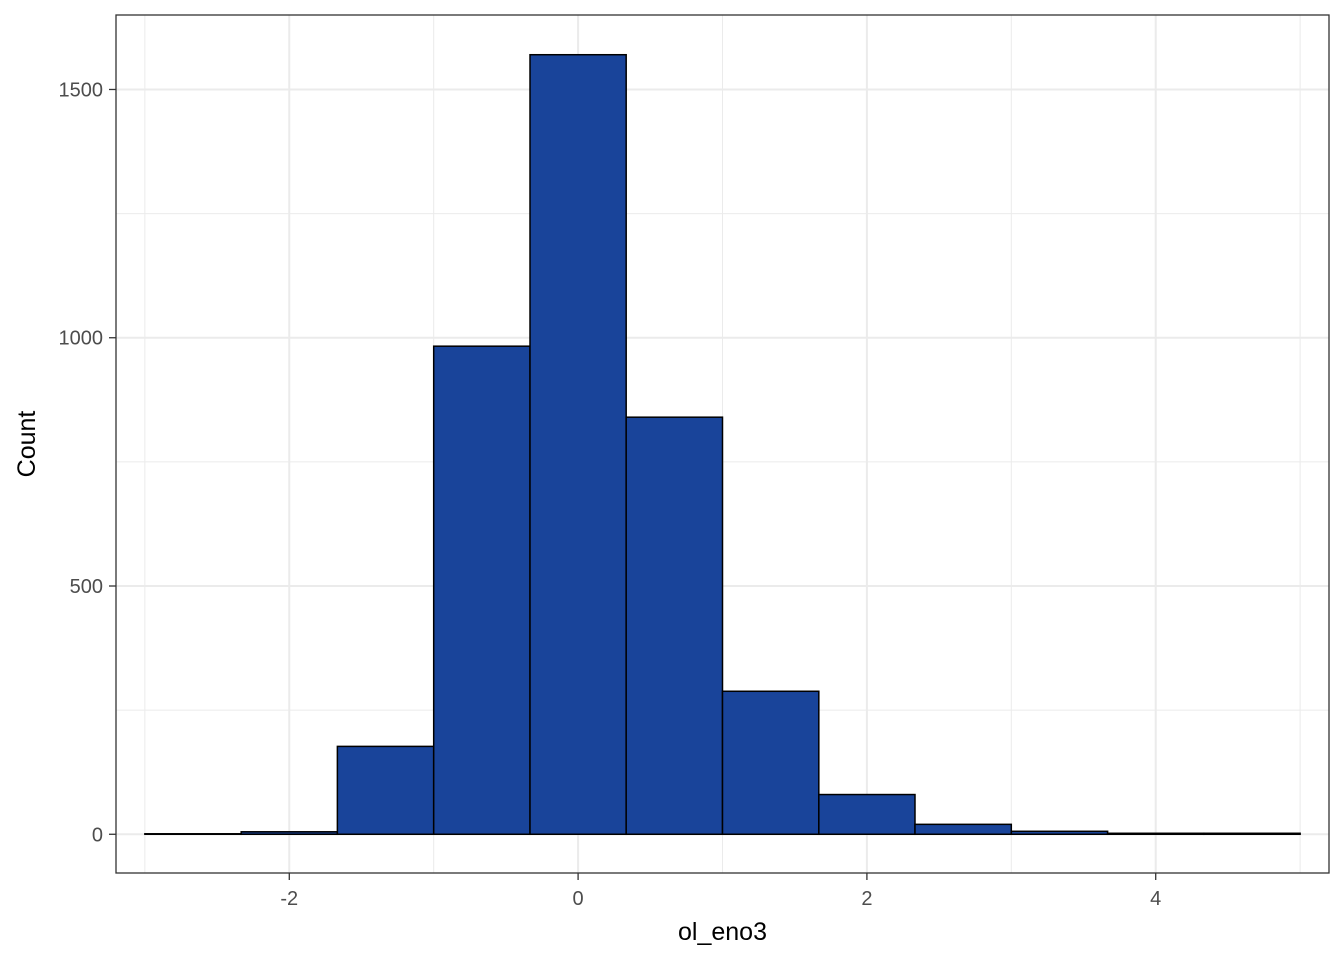  Describe the element at coordinates (720, 891) in the screenshot. I see `x-axis: -2 0 2 4` at that location.